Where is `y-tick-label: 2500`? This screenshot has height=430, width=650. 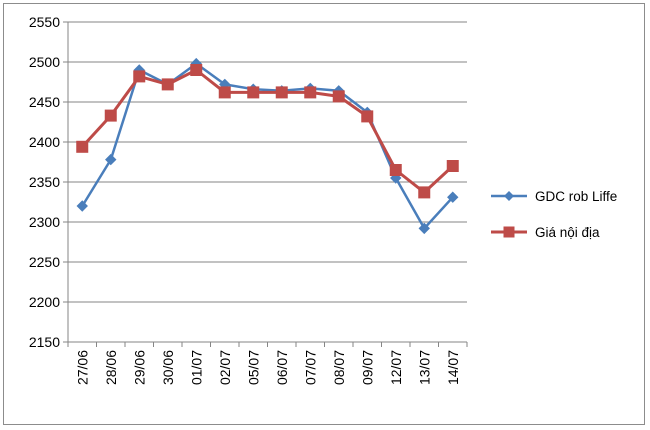 y-tick-label: 2500 is located at coordinates (44, 62).